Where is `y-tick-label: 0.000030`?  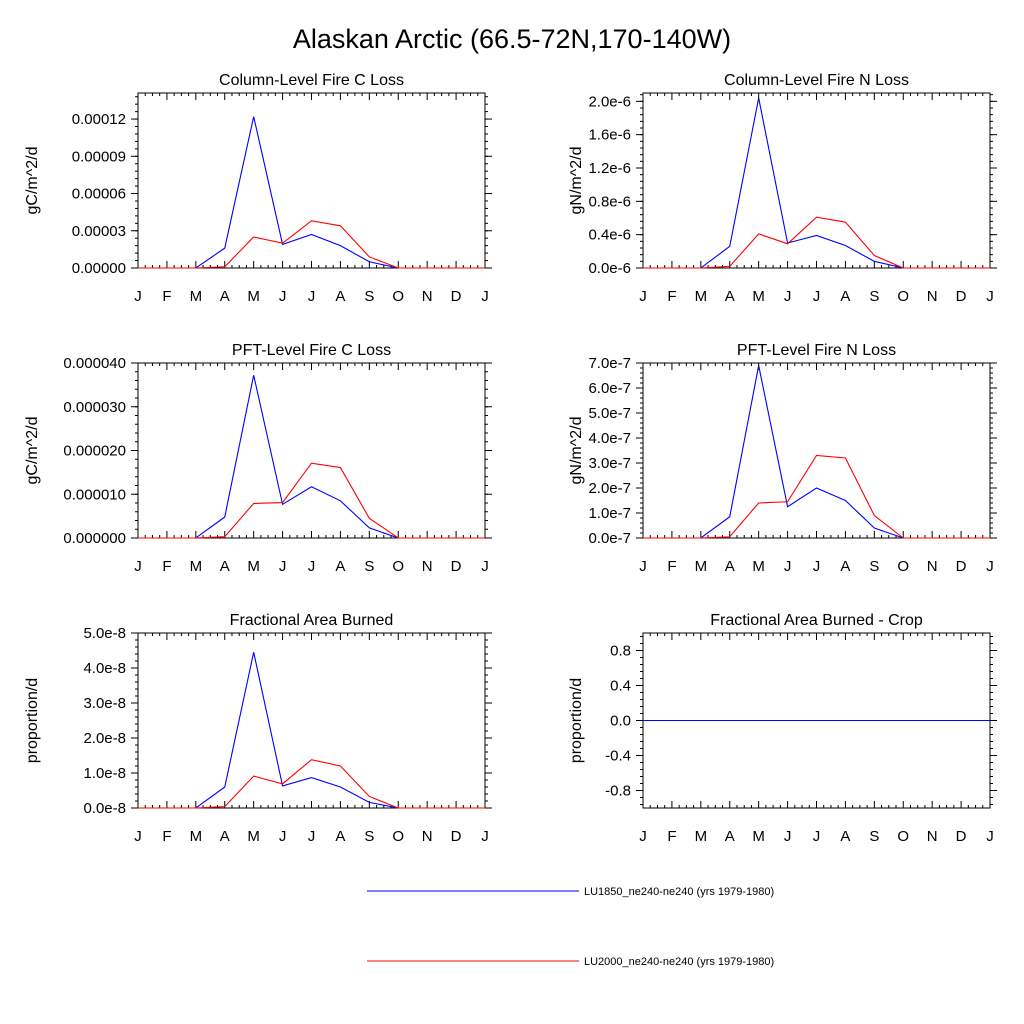
y-tick-label: 0.000030 is located at coordinates (94, 407).